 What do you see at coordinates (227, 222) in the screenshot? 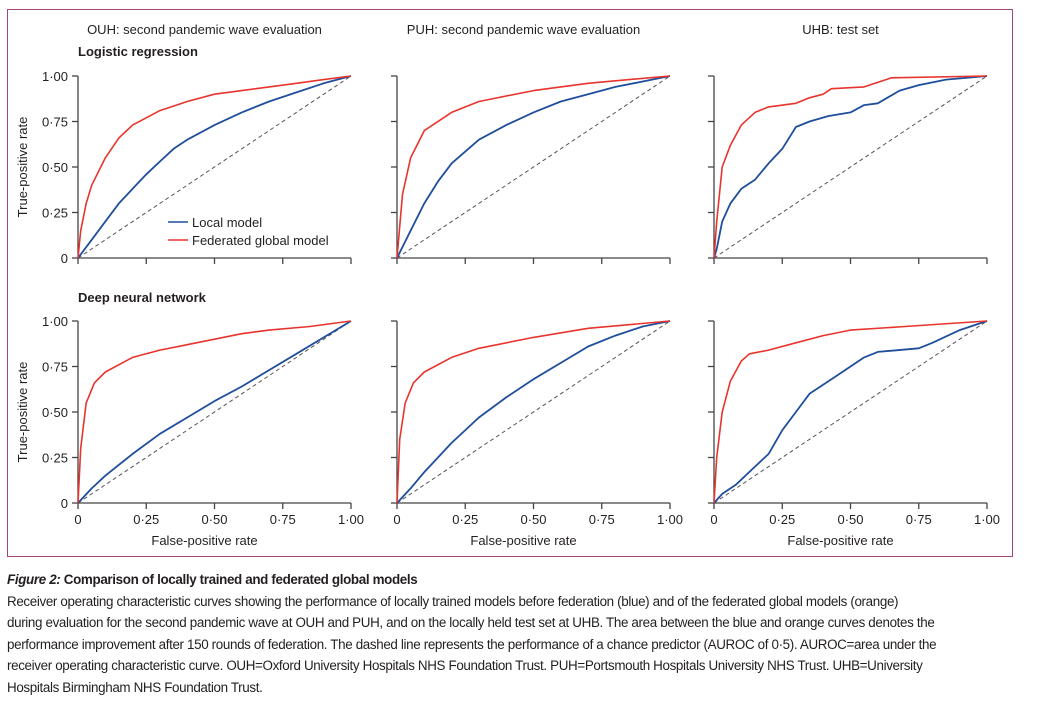
I see `legend-label-local: Local model` at bounding box center [227, 222].